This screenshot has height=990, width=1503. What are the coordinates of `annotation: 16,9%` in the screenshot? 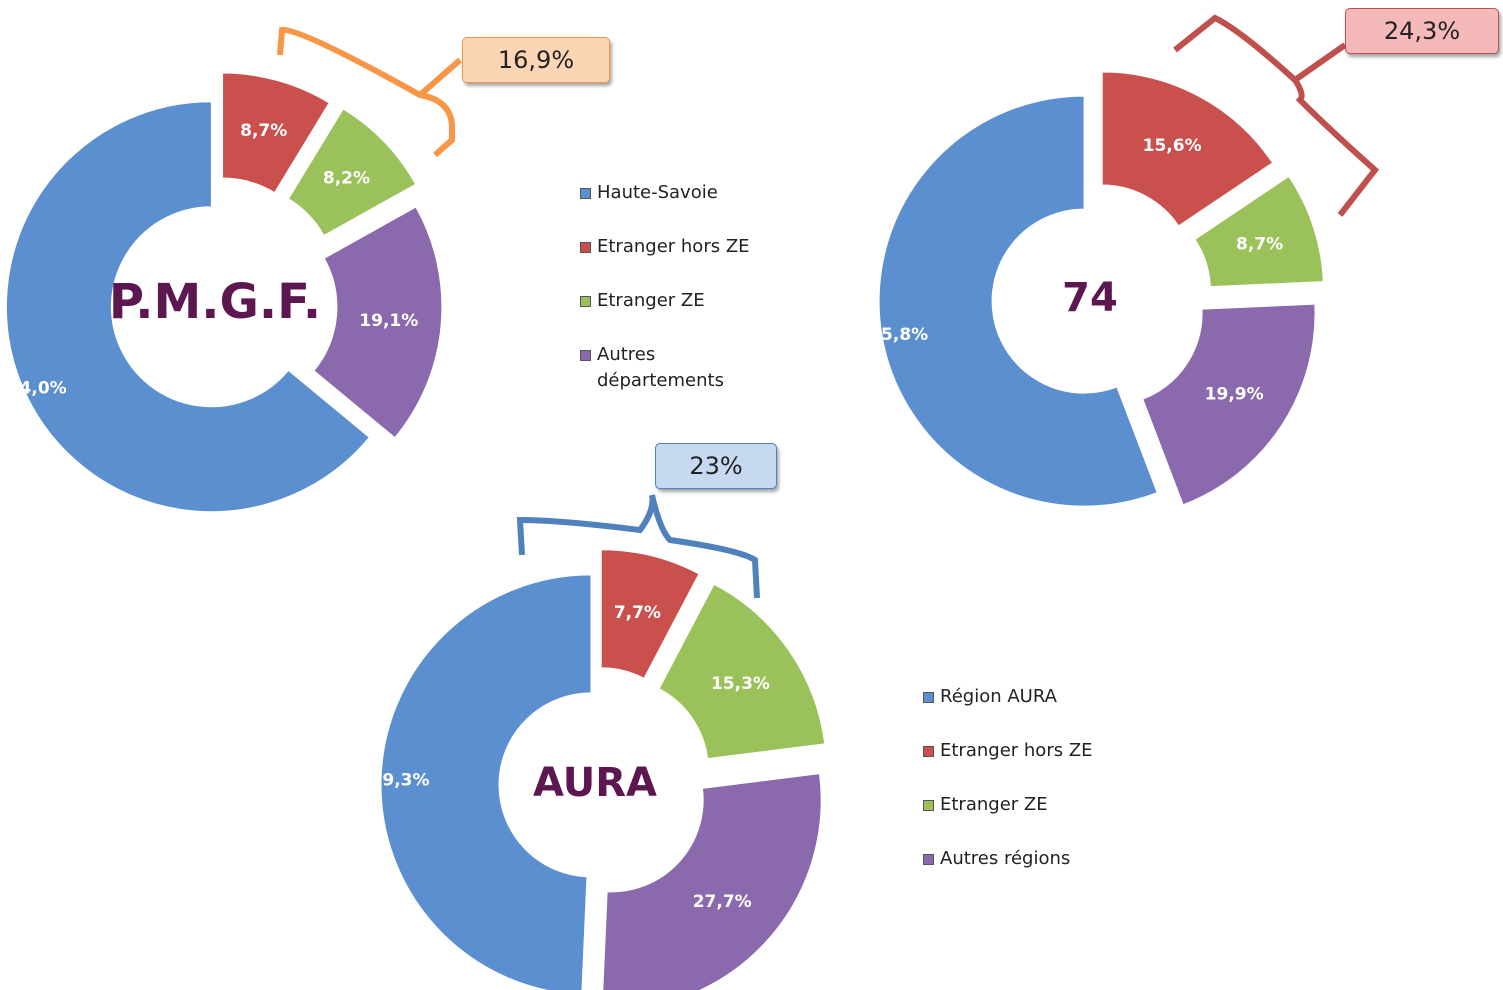 It's located at (536, 60).